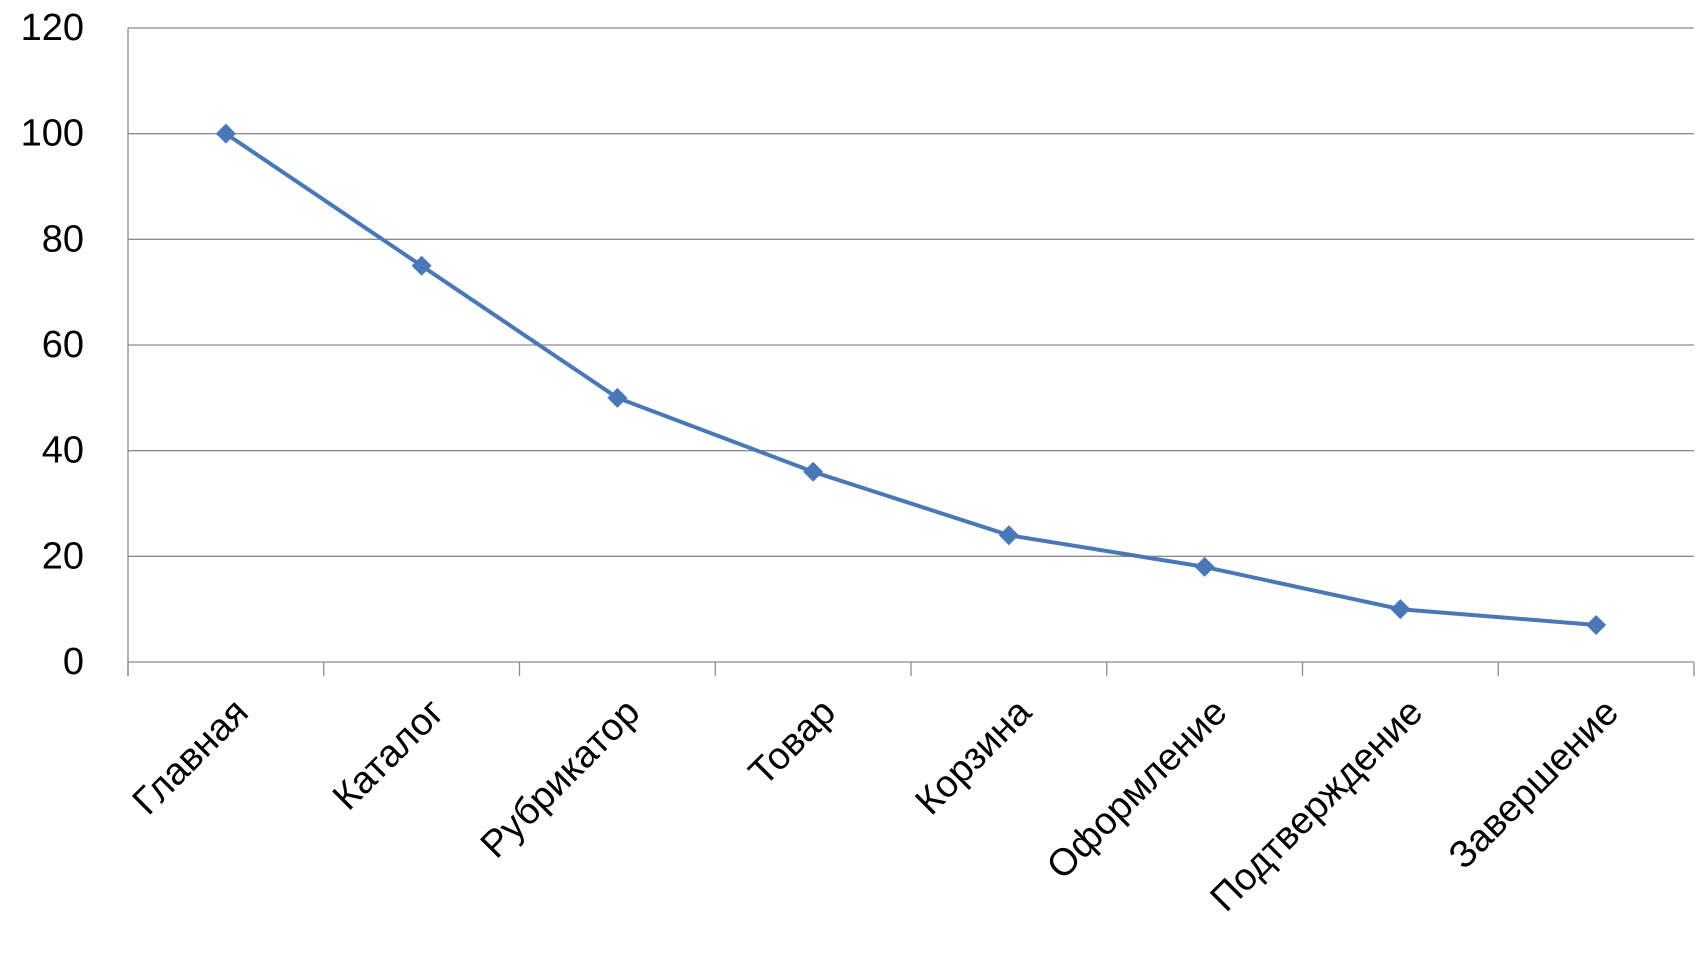 The image size is (1702, 958). I want to click on x-tick-label: Товар, so click(792, 742).